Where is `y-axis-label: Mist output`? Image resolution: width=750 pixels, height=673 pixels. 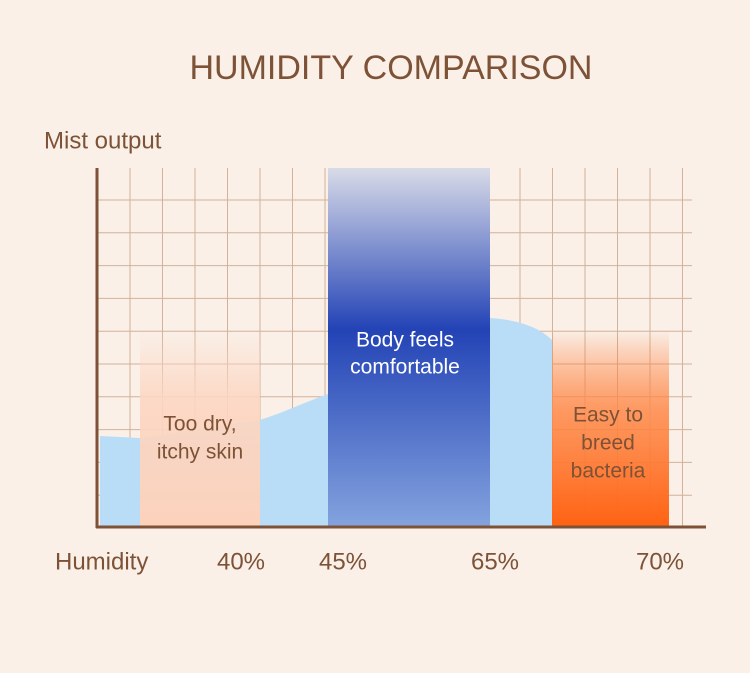
y-axis-label: Mist output is located at coordinates (103, 140).